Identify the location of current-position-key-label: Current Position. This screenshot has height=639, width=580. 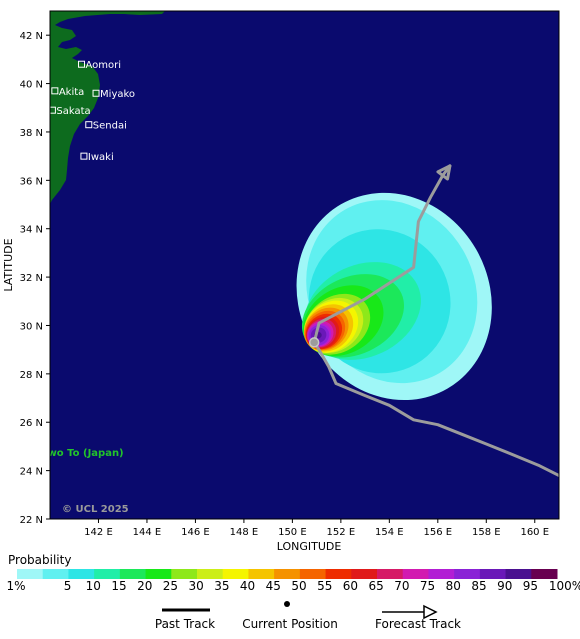
(290, 624).